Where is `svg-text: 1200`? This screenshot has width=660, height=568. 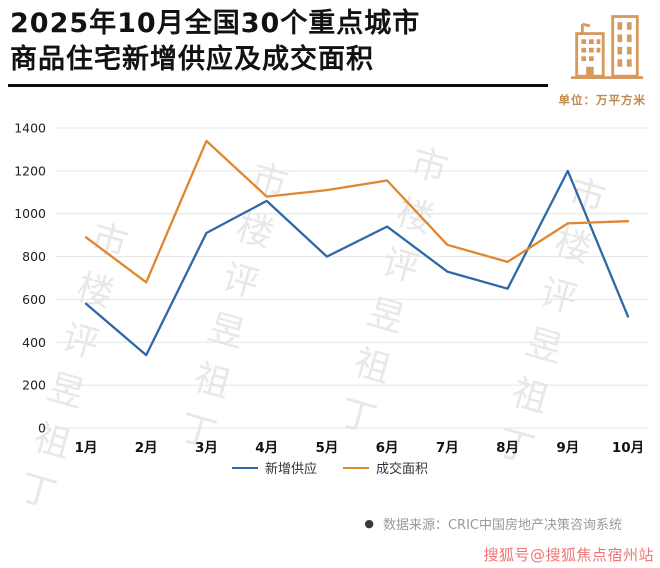
svg-text: 1200 is located at coordinates (30, 170).